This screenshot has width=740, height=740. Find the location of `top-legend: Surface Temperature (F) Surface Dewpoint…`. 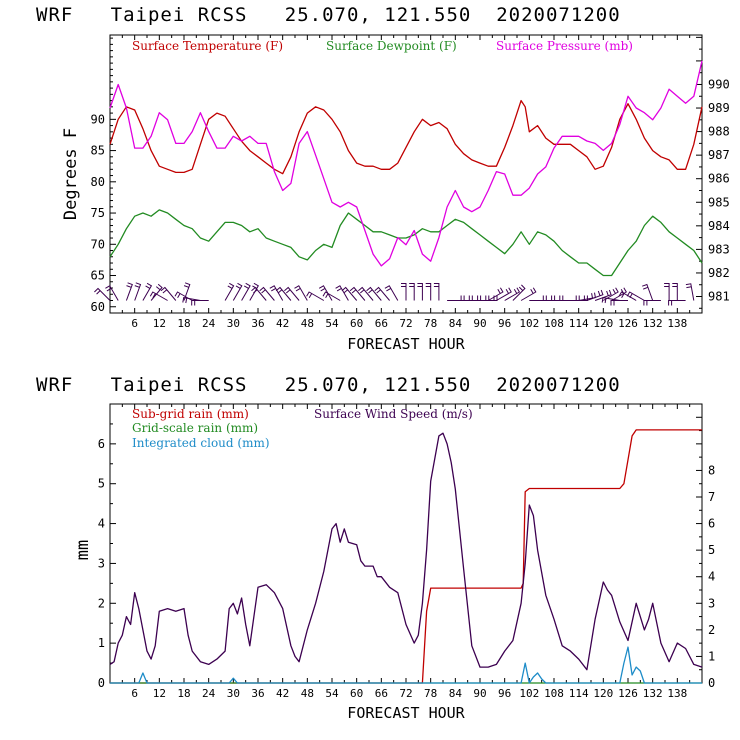

top-legend: Surface Temperature (F) Surface Dewpoint… is located at coordinates (382, 46).